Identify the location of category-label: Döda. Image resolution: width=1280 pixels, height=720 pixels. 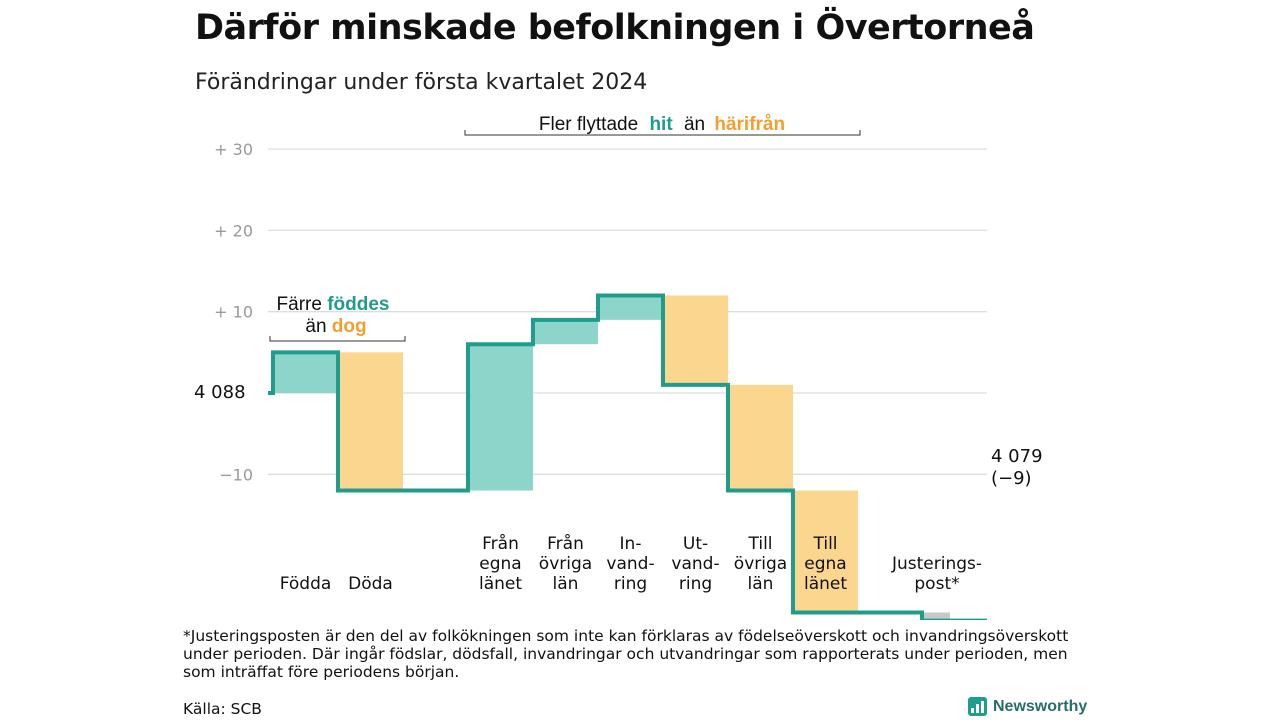
(370, 584).